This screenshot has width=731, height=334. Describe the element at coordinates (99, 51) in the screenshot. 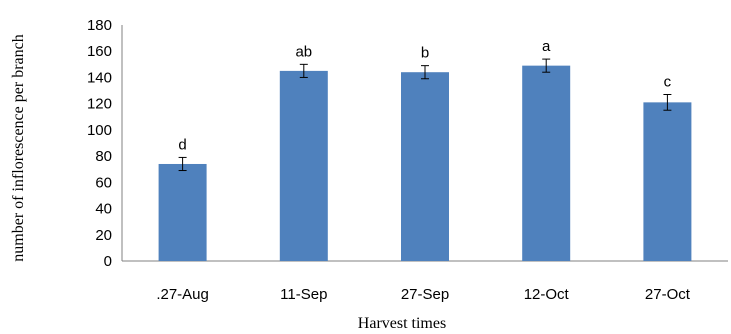

I see `y-tick-label: 160` at that location.